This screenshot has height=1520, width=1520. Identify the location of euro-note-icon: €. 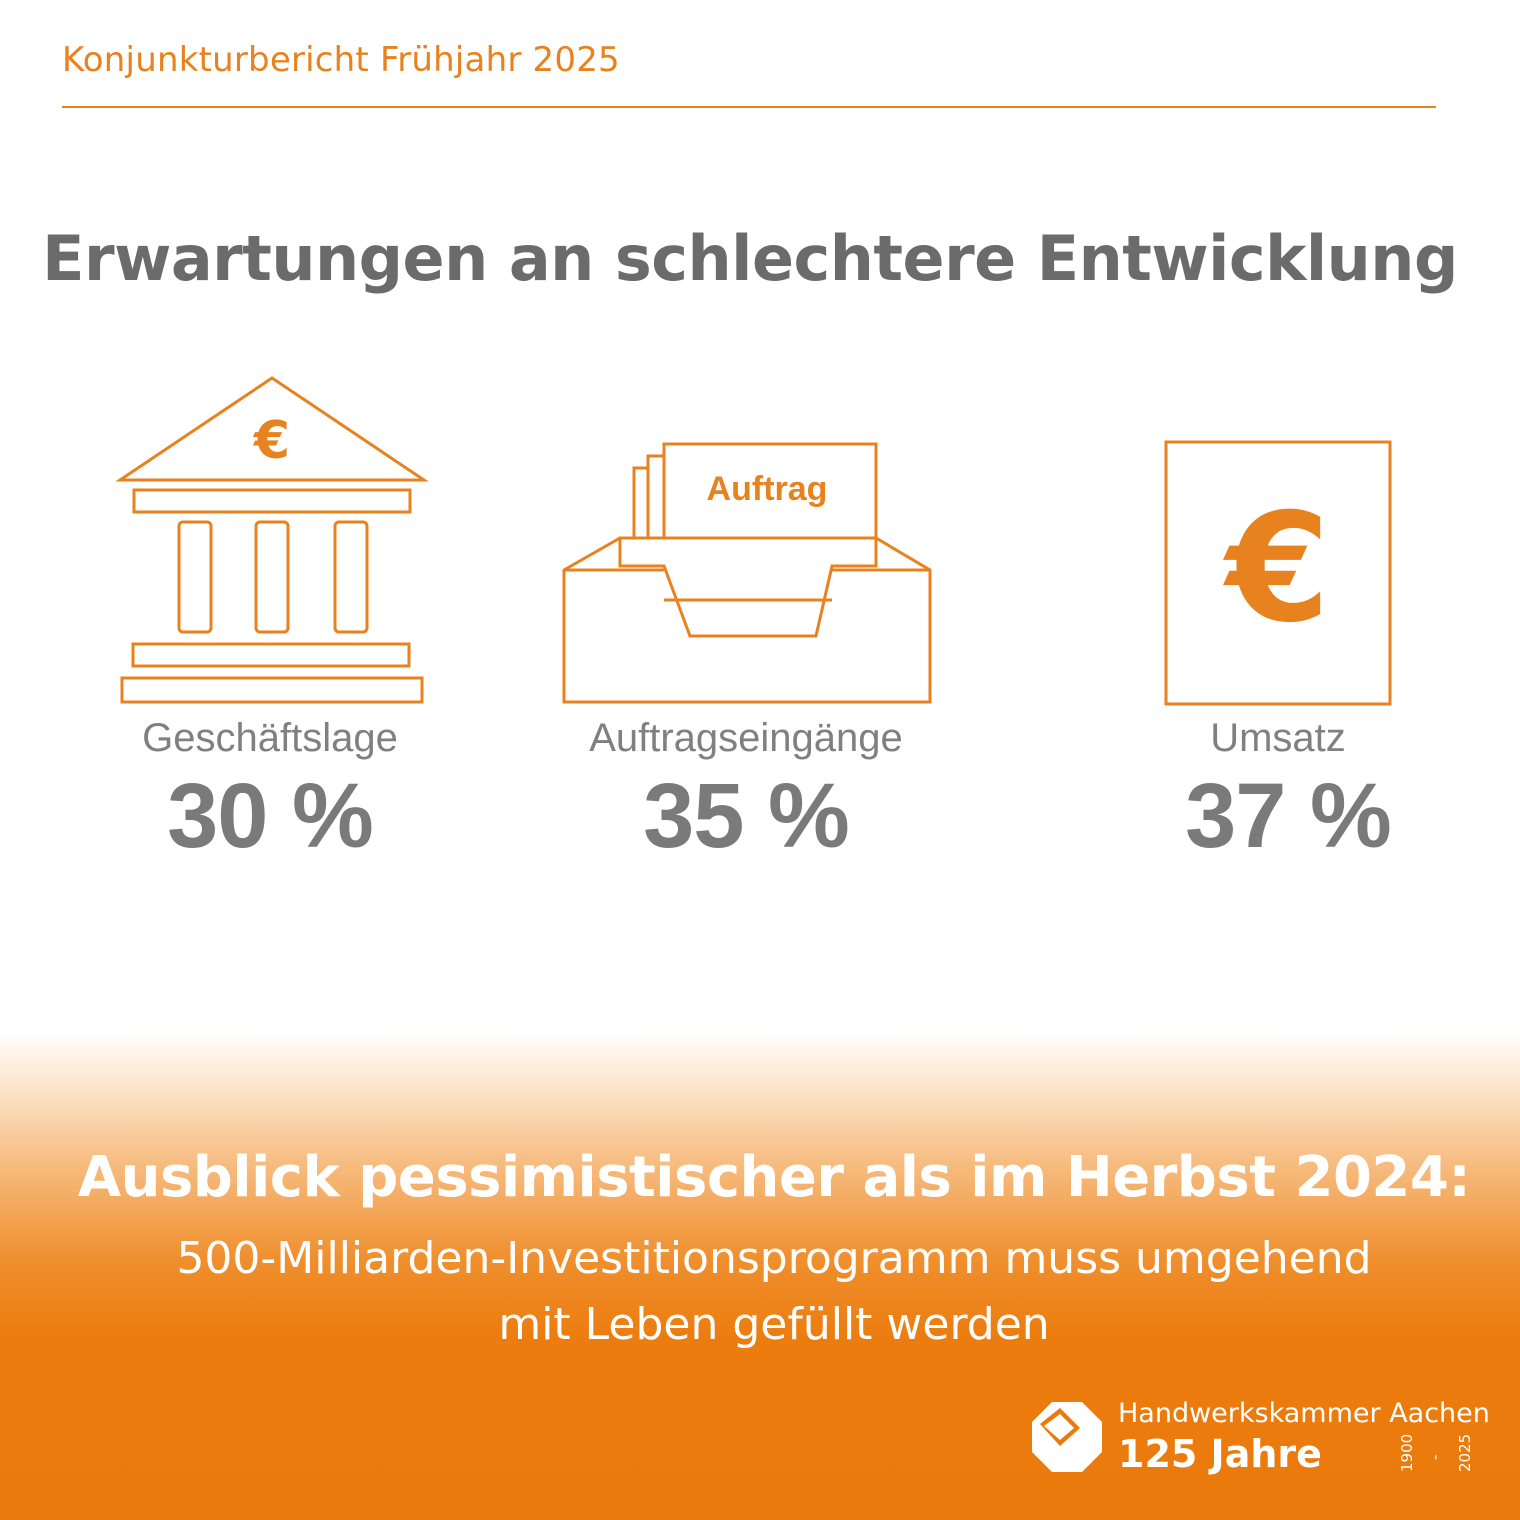
(1278, 573).